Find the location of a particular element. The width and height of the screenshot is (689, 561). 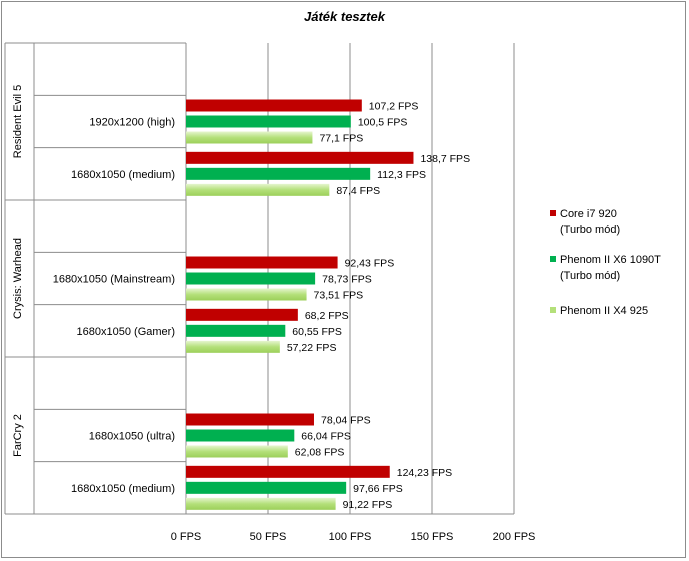

x-tick-label: 150 FPS is located at coordinates (432, 537).